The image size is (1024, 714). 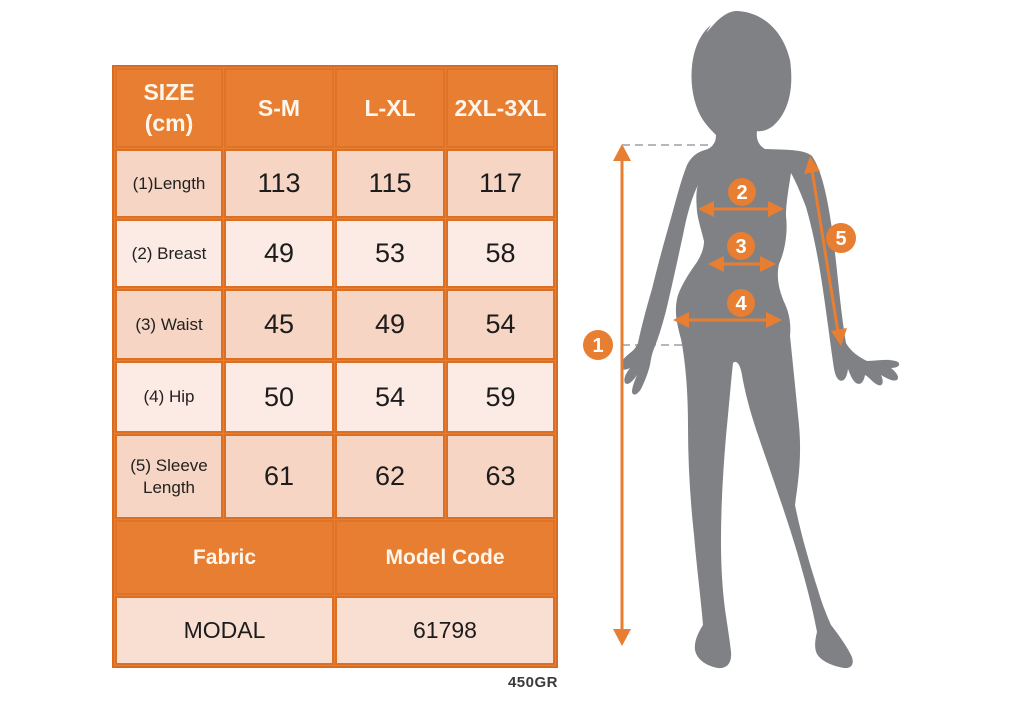 I want to click on svg-text: 4, so click(x=741, y=304).